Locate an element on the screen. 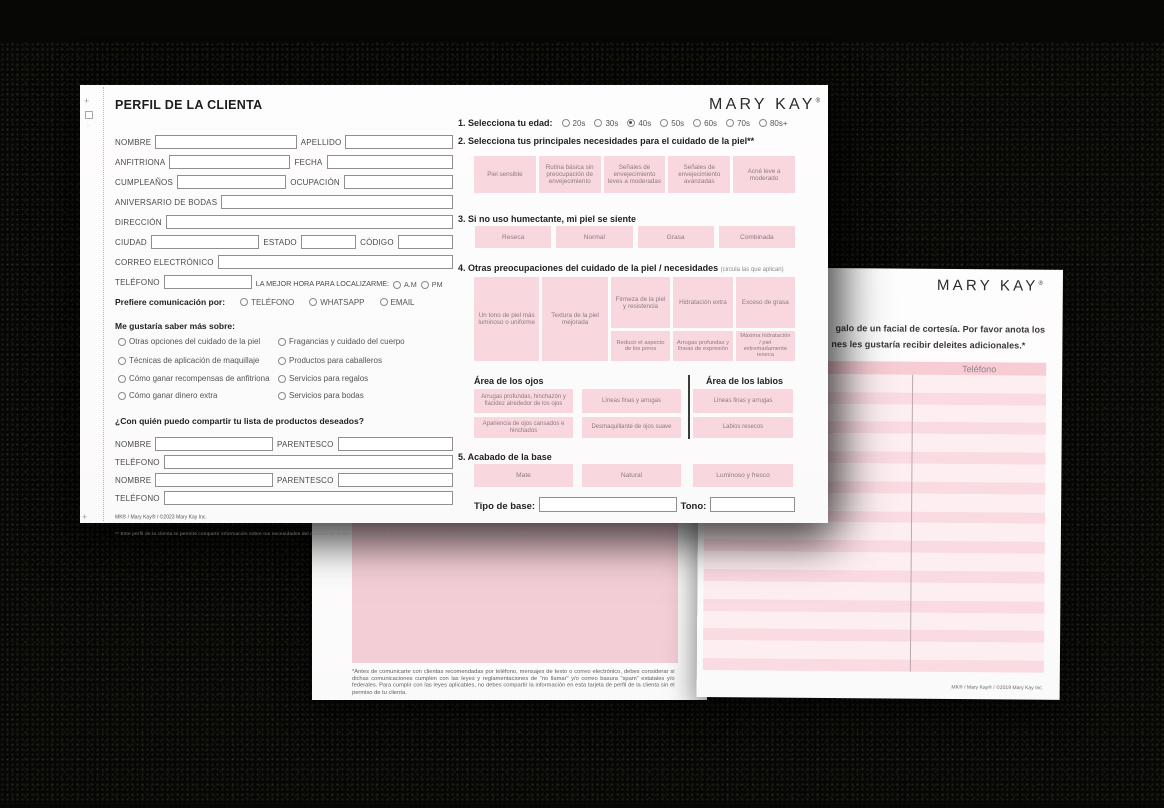 This screenshot has height=808, width=1164. anniversary-row: ANIVERSARIO DE BODAS is located at coordinates (284, 202).